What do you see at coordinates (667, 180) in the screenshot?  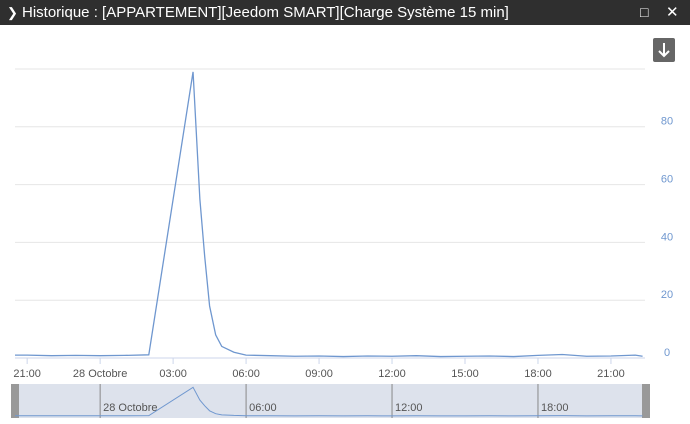 I see `y-tick-label: 60` at bounding box center [667, 180].